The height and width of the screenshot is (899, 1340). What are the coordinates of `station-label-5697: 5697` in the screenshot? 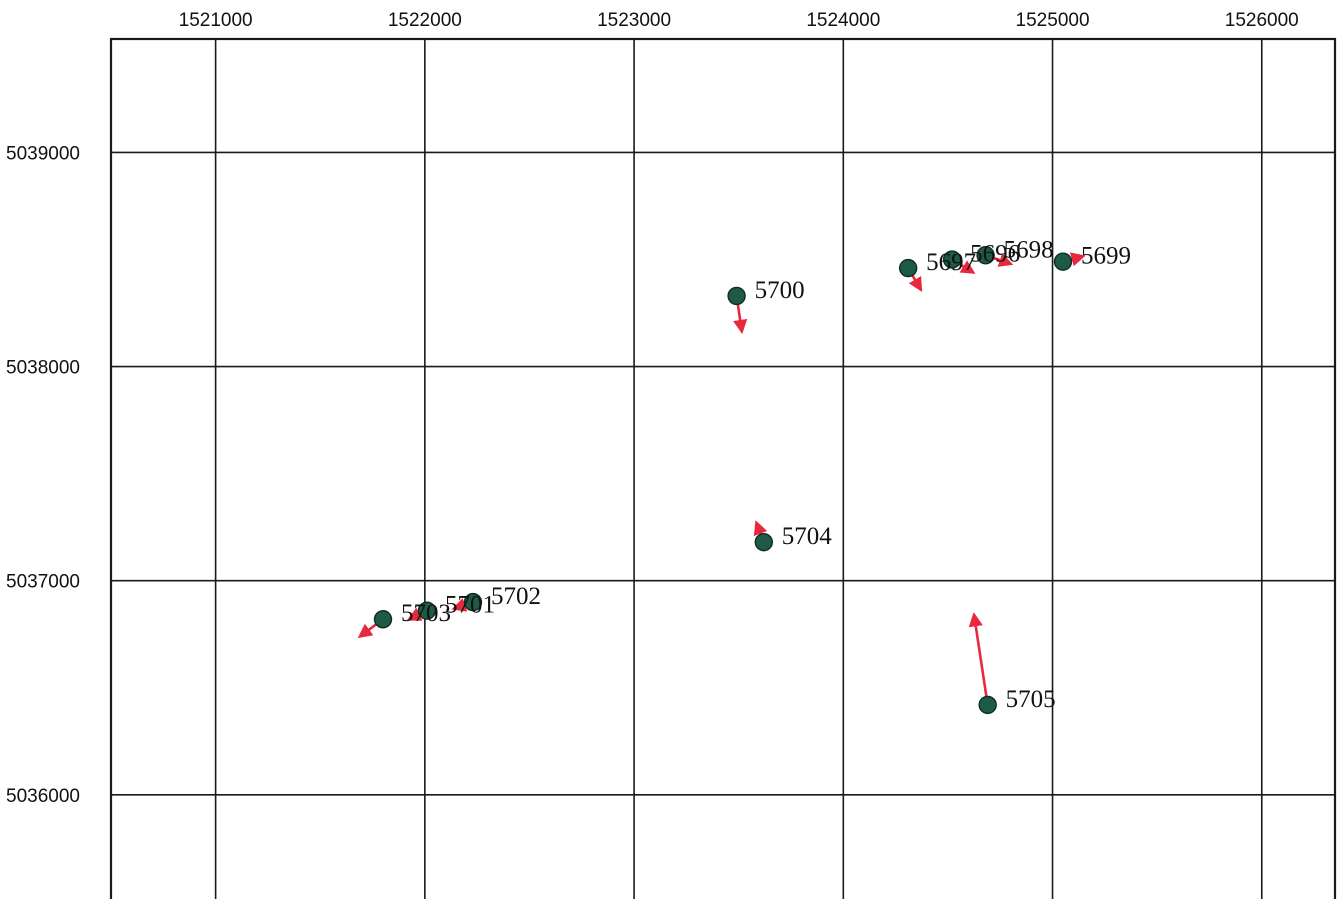 It's located at (951, 262).